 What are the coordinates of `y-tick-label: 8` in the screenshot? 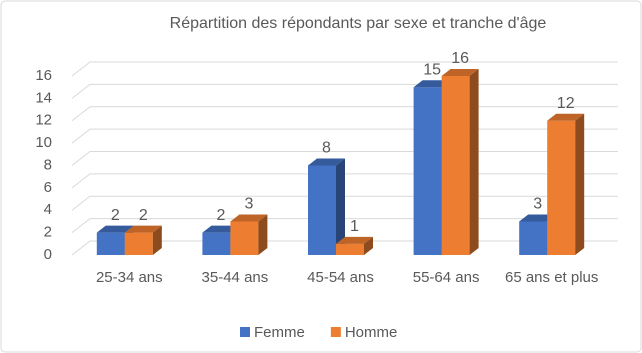 It's located at (48, 164).